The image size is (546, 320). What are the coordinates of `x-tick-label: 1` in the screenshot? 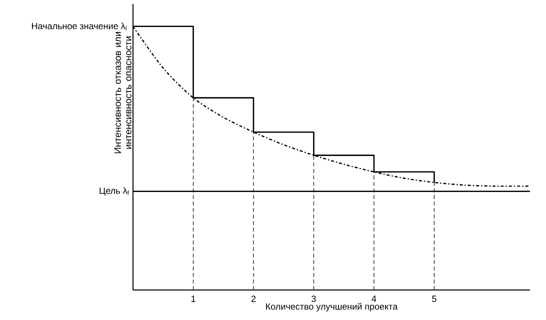 It's located at (193, 299).